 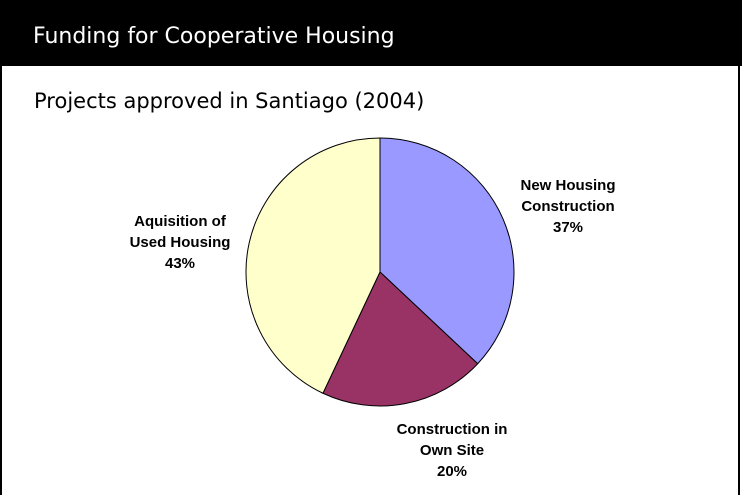 What do you see at coordinates (180, 242) in the screenshot?
I see `label-aquisition-of-used-housing: Aquisition of Used Housing 43%` at bounding box center [180, 242].